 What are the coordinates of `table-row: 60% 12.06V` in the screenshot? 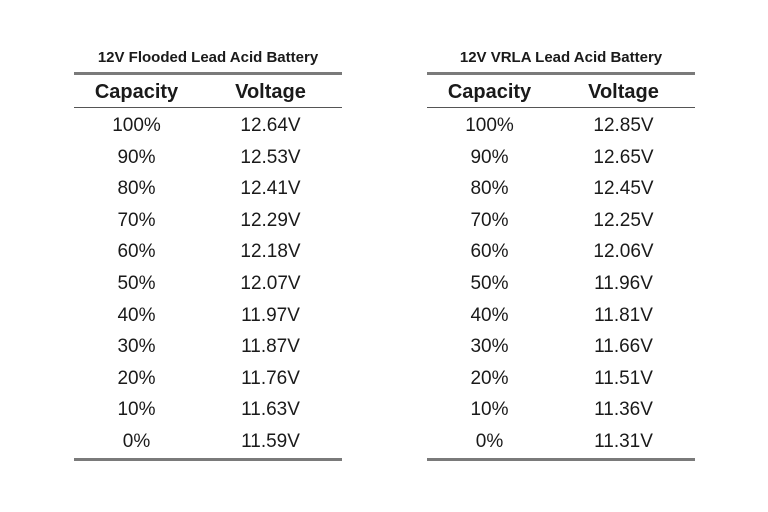 It's located at (561, 252).